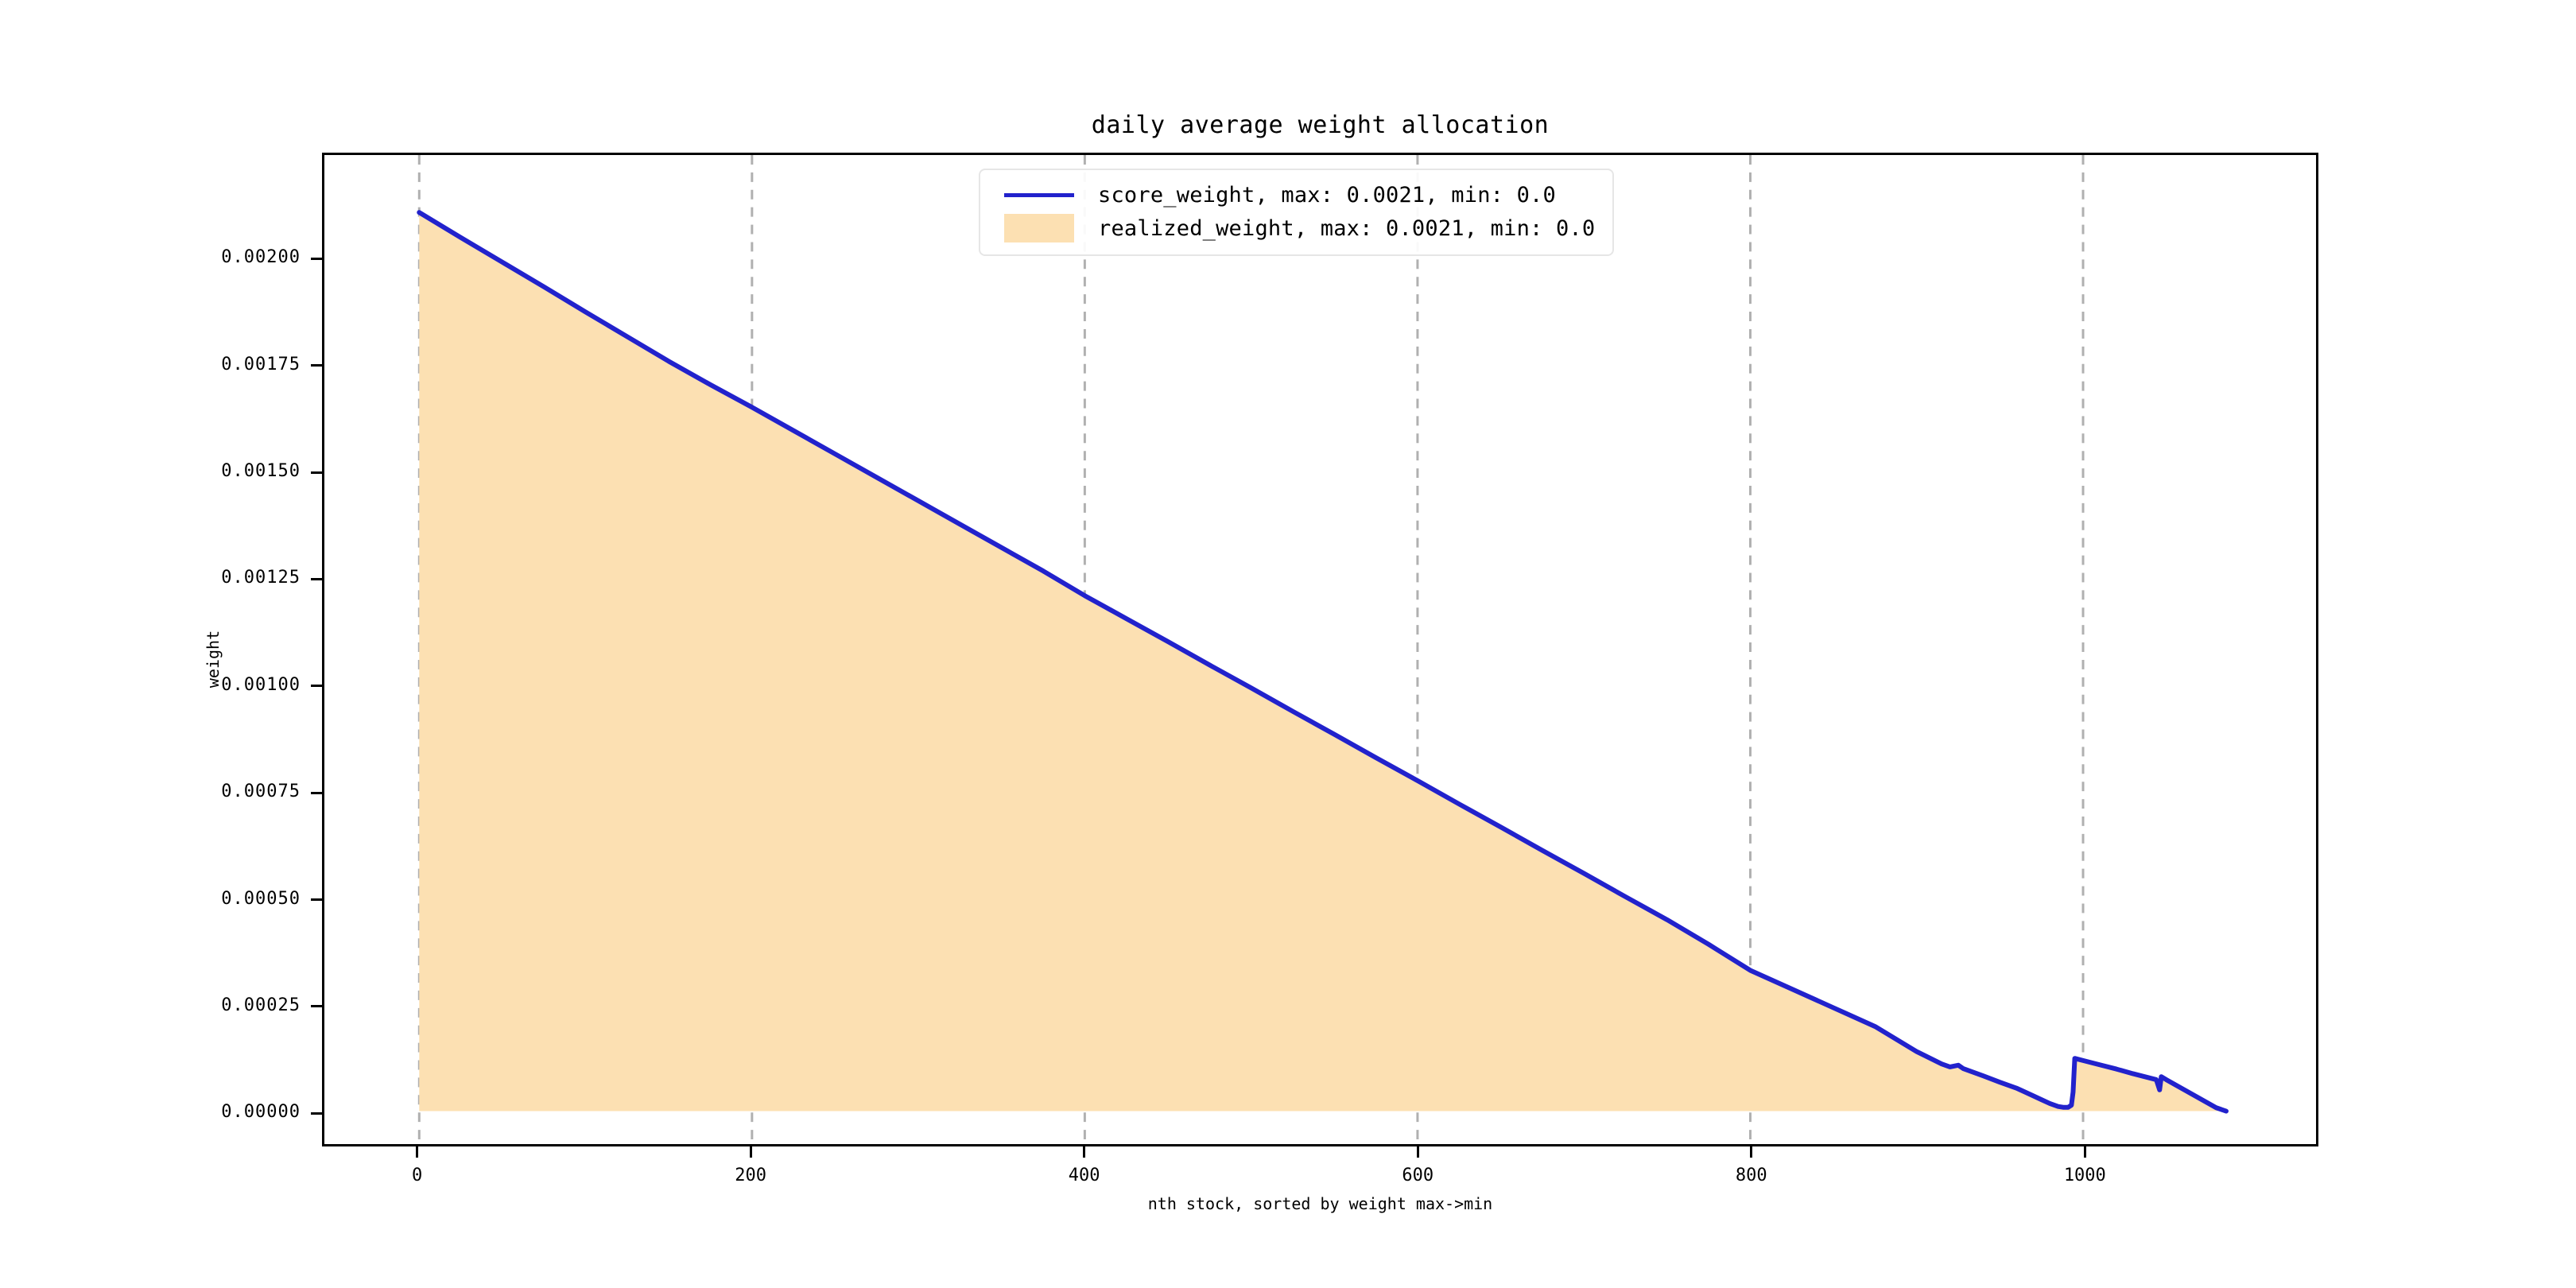  I want to click on y-tick-label-2: 0.00050, so click(261, 899).